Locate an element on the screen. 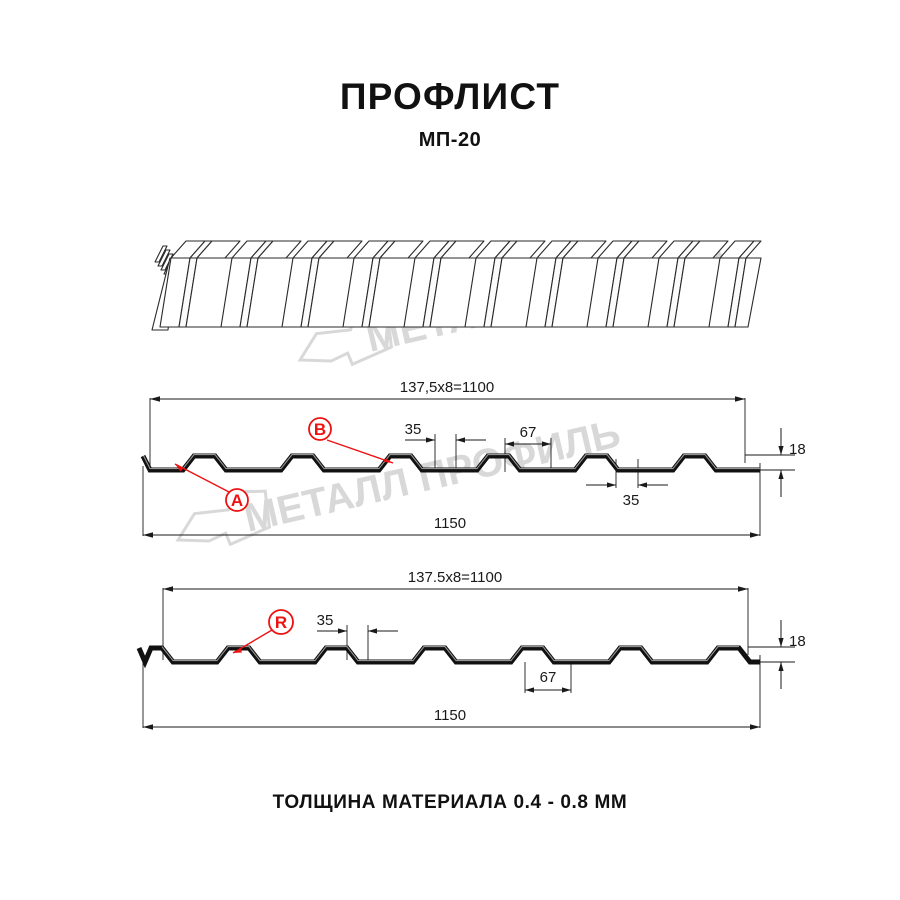  marker-r-label: R is located at coordinates (281, 622).